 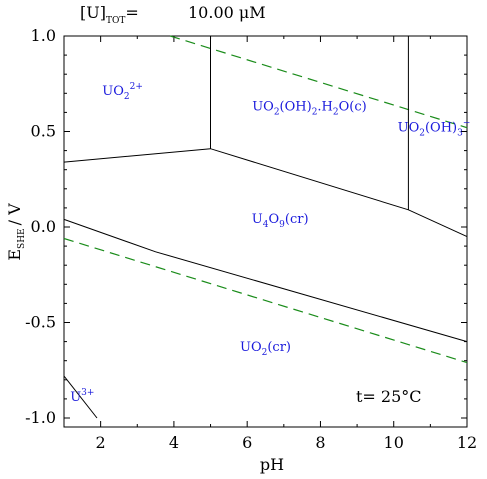 I want to click on y-axis-title: ESHE / V, so click(x=16, y=232).